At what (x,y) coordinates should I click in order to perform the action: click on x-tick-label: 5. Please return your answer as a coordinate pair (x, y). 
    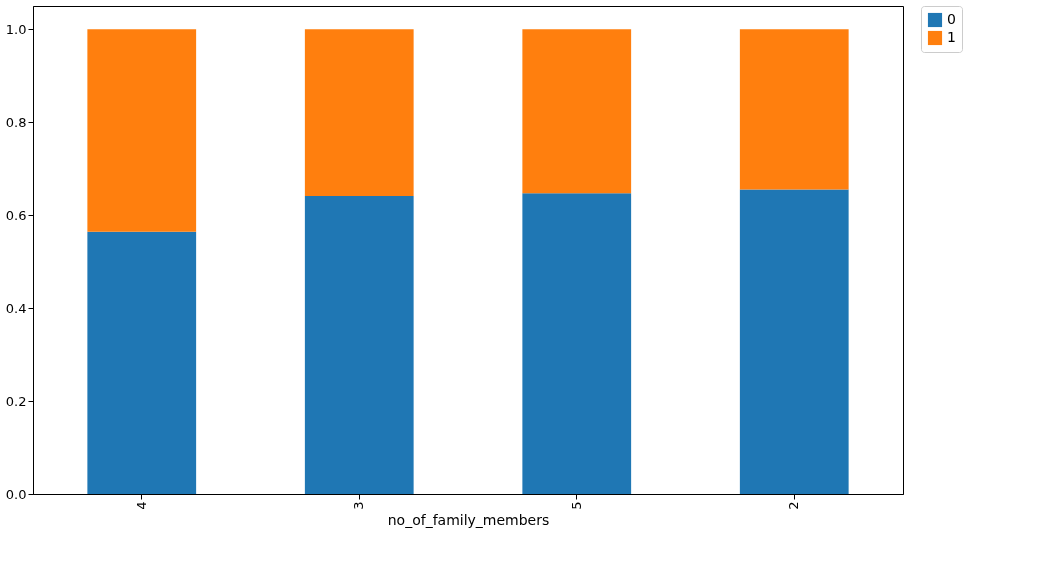
    Looking at the image, I should click on (576, 505).